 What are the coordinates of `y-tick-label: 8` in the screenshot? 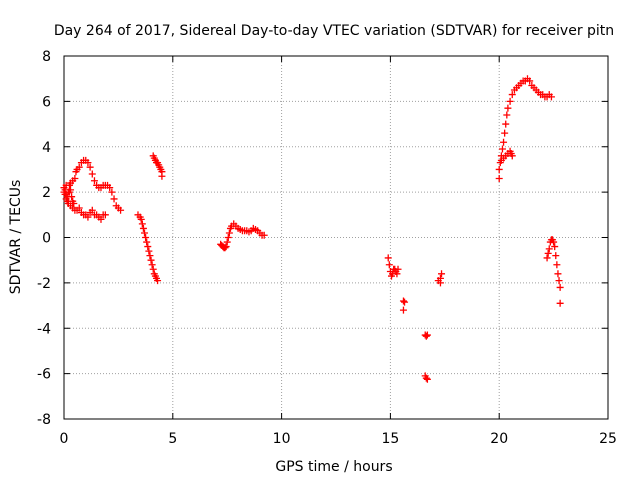 It's located at (46, 57).